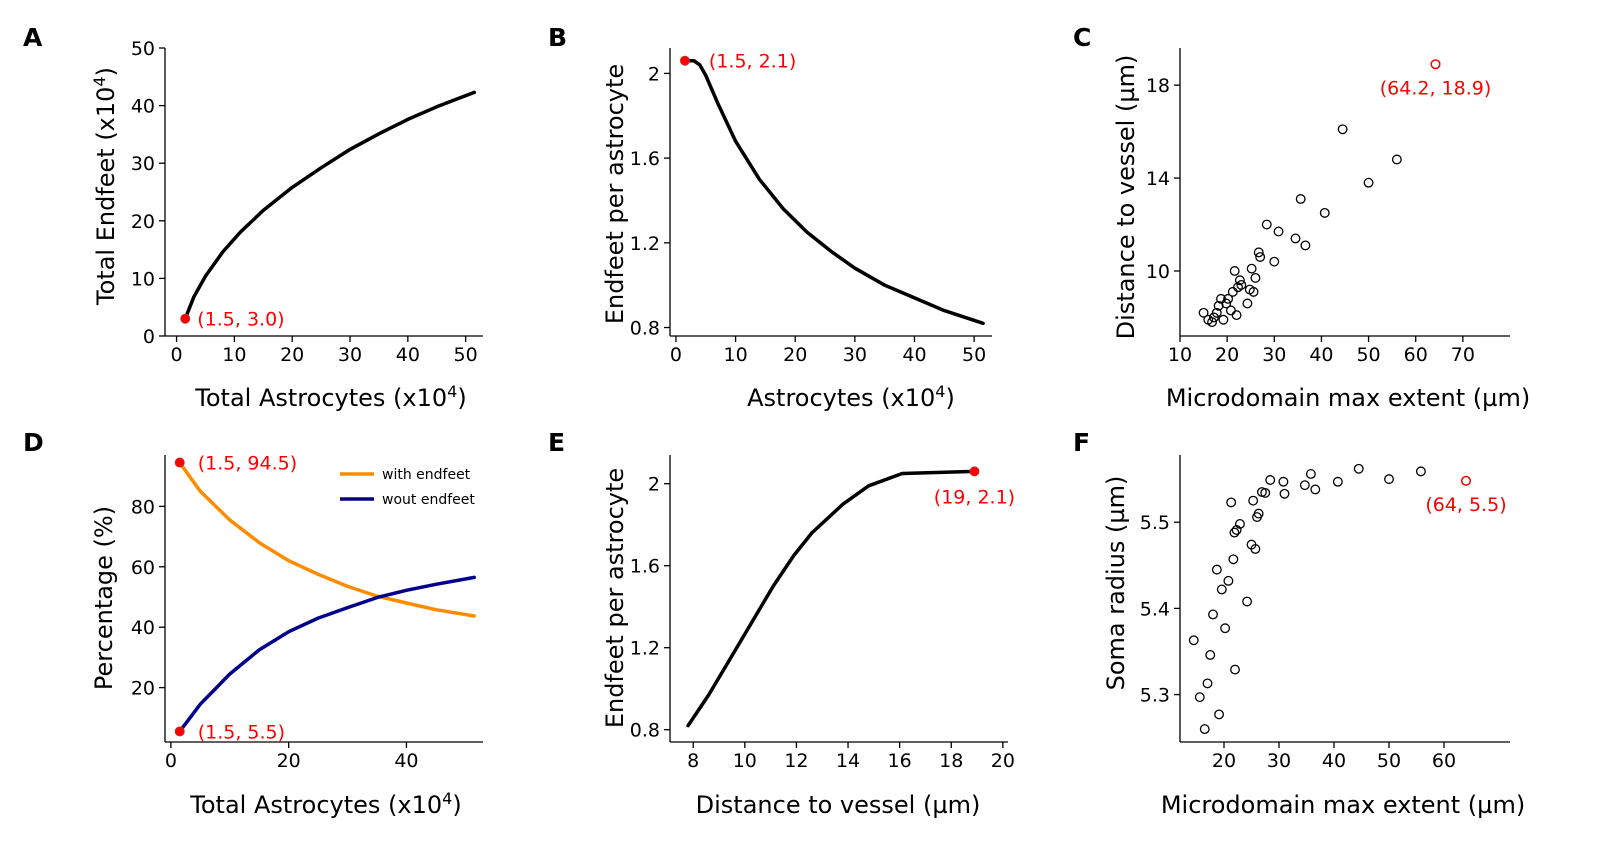 The width and height of the screenshot is (1600, 853). Describe the element at coordinates (851, 397) in the screenshot. I see `x-axis-title-b: Astrocytes (x104)` at that location.